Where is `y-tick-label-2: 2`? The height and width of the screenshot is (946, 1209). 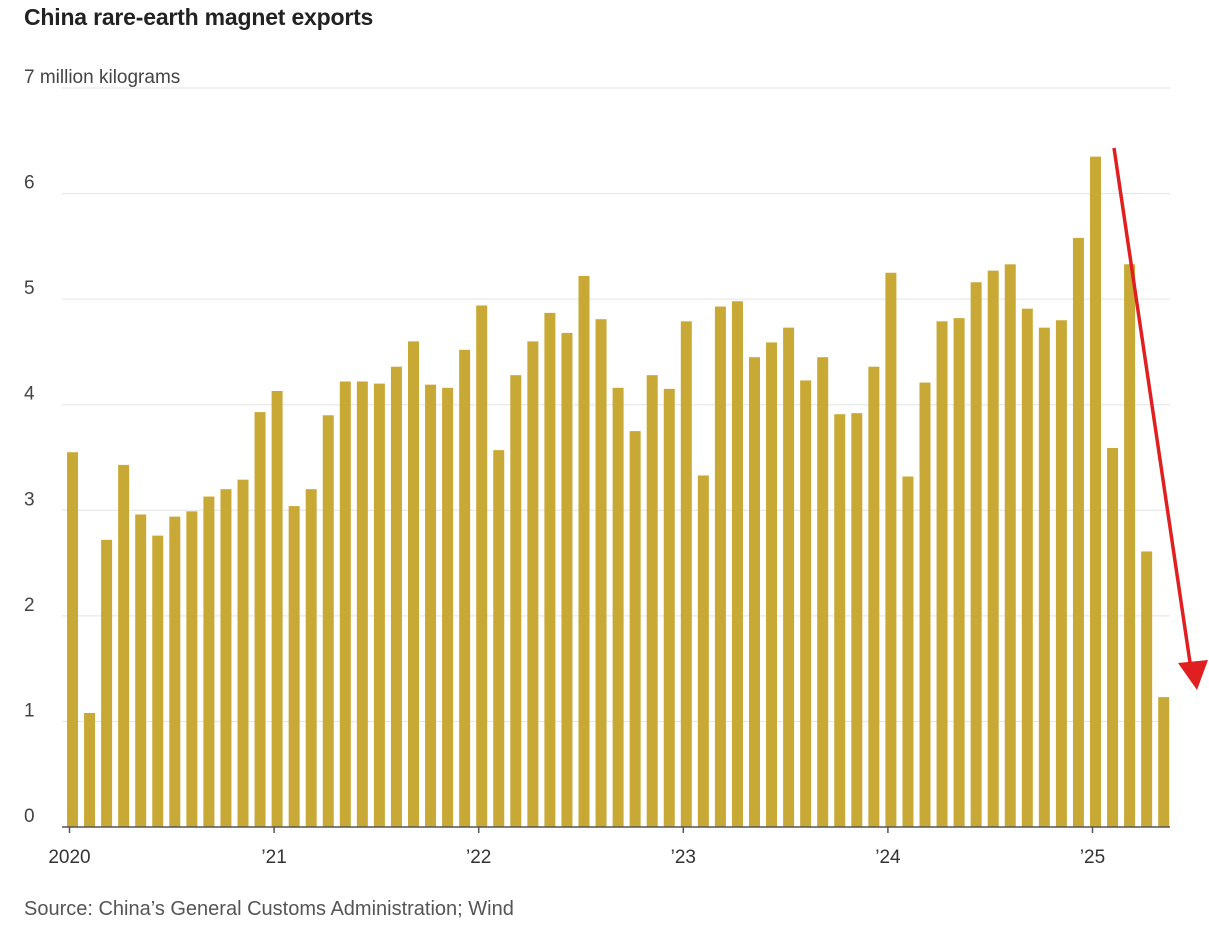 y-tick-label-2: 2 is located at coordinates (29, 605).